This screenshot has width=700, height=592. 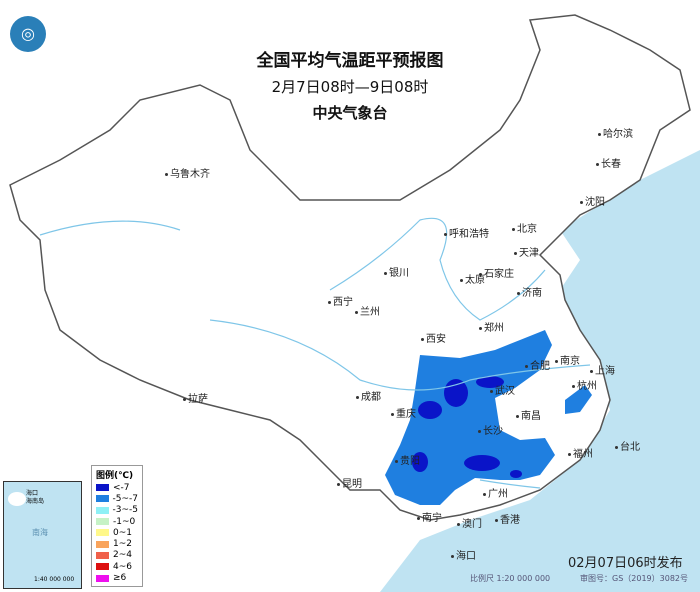 I want to click on city-label: 武汉, so click(x=502, y=389).